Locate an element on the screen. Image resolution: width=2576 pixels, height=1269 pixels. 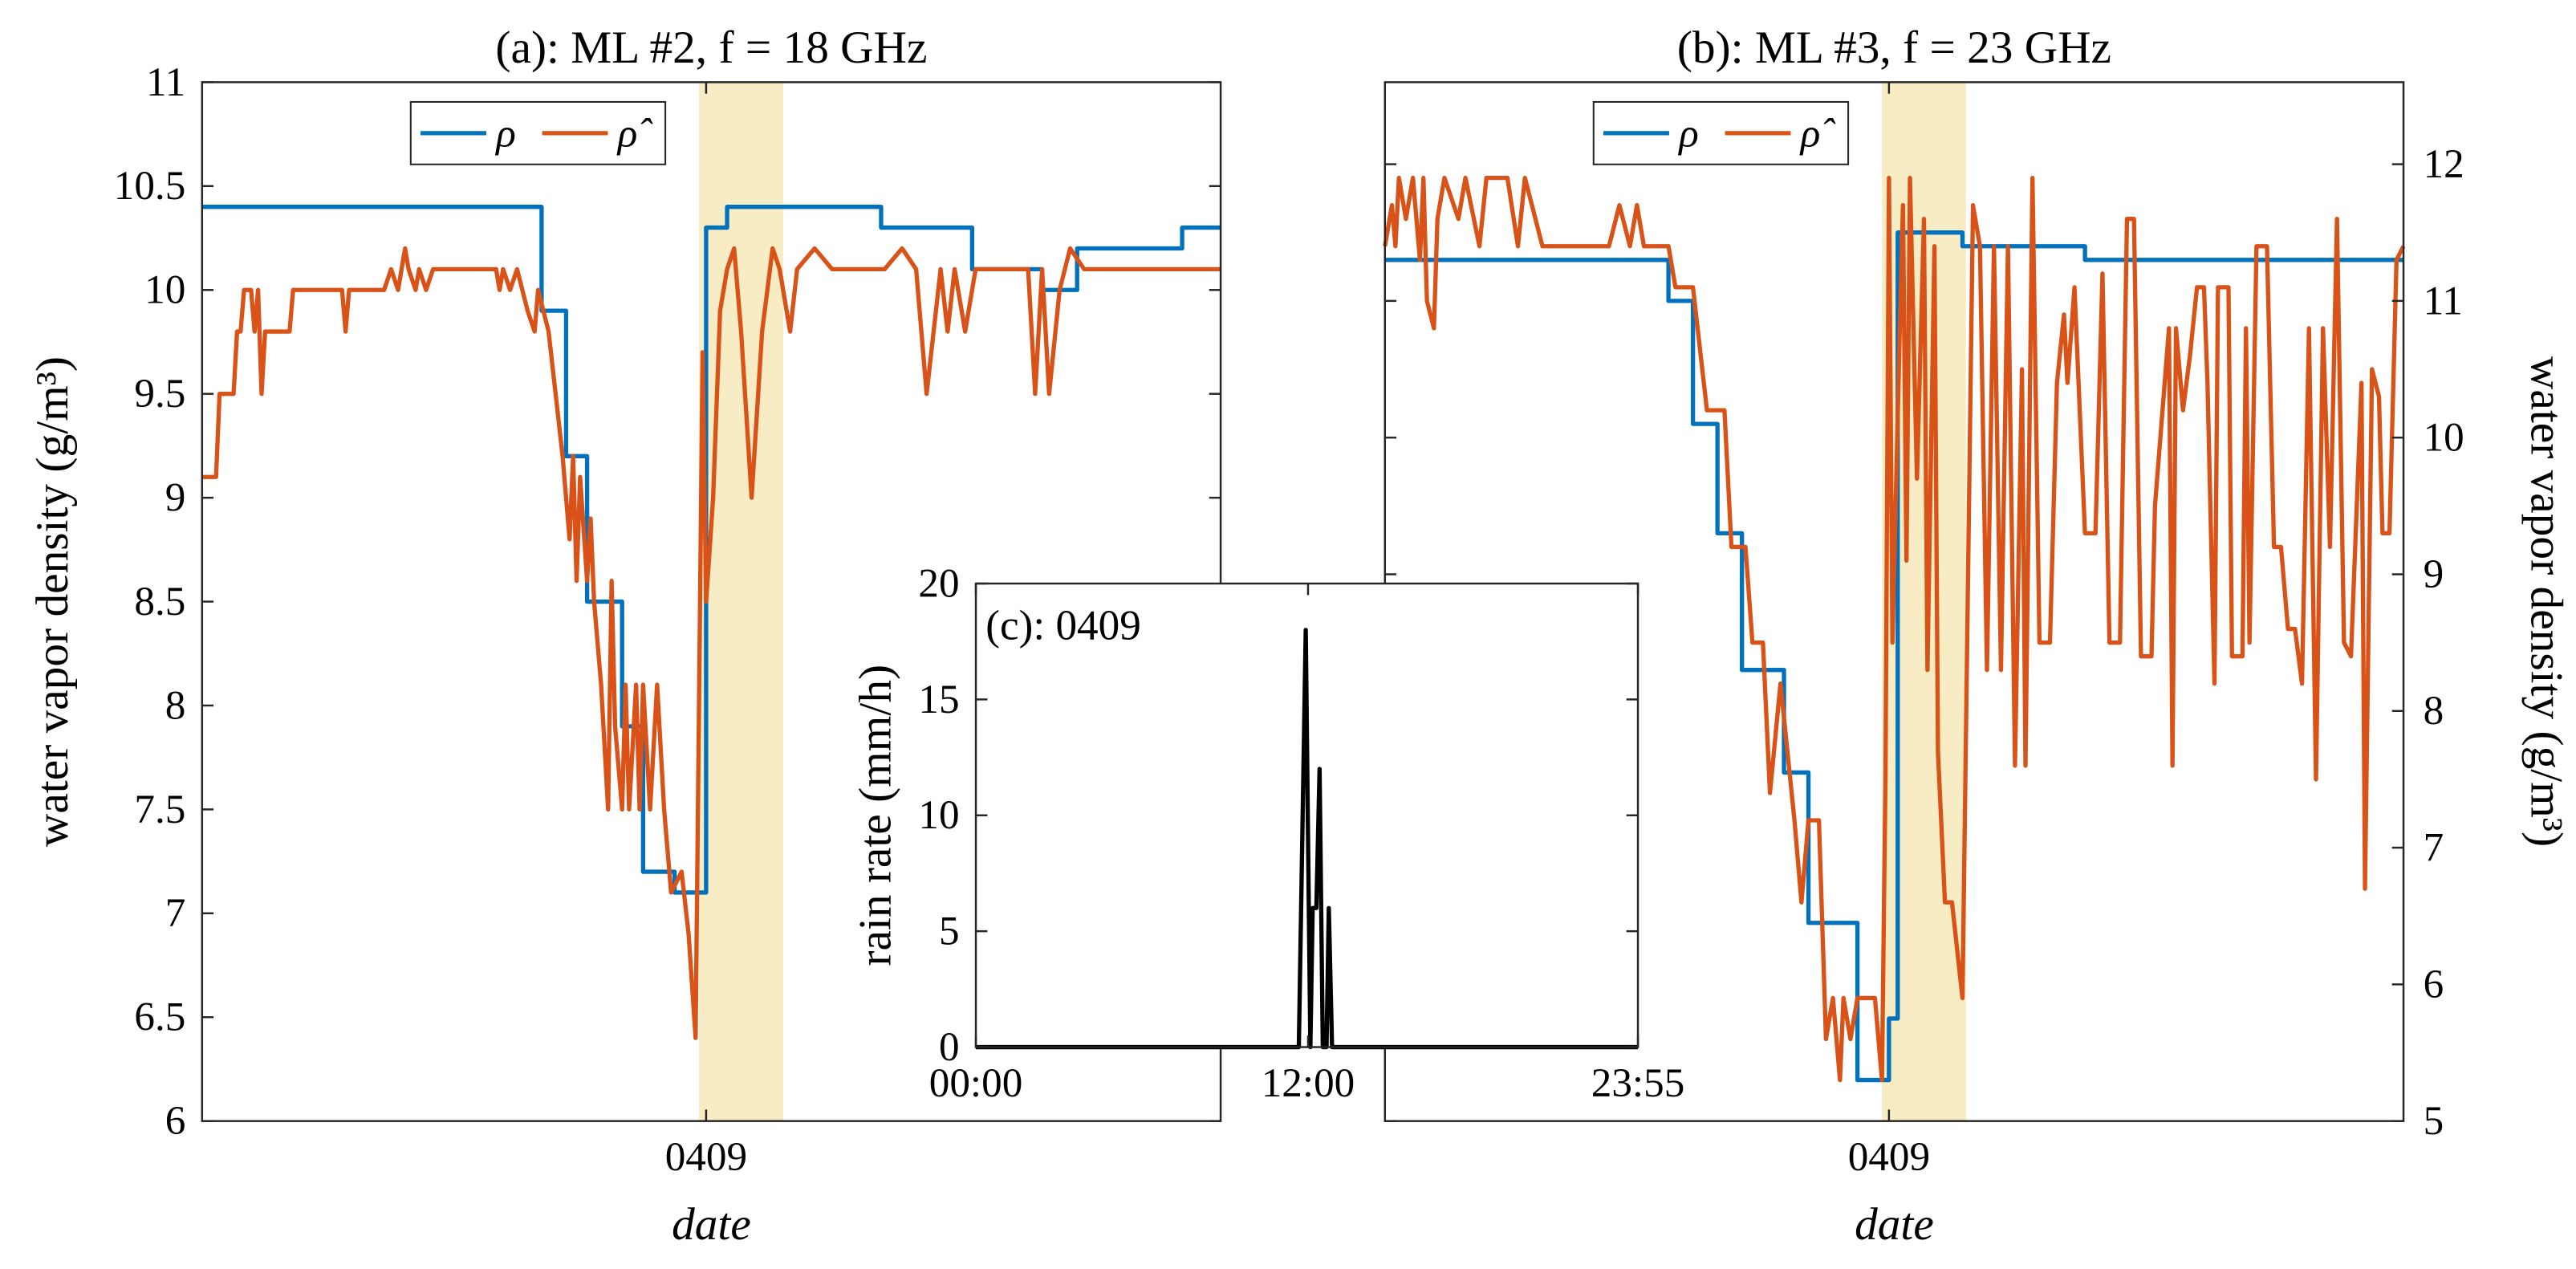
x-tick-label: 00:00 is located at coordinates (976, 1083).